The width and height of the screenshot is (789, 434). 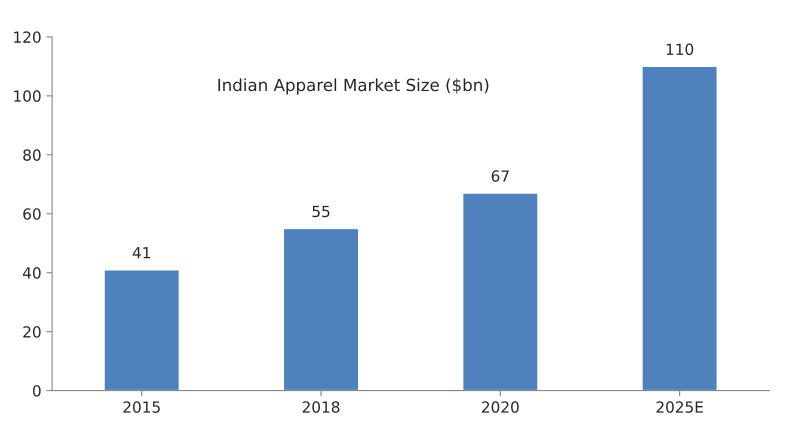 What do you see at coordinates (141, 252) in the screenshot?
I see `data-label: 41` at bounding box center [141, 252].